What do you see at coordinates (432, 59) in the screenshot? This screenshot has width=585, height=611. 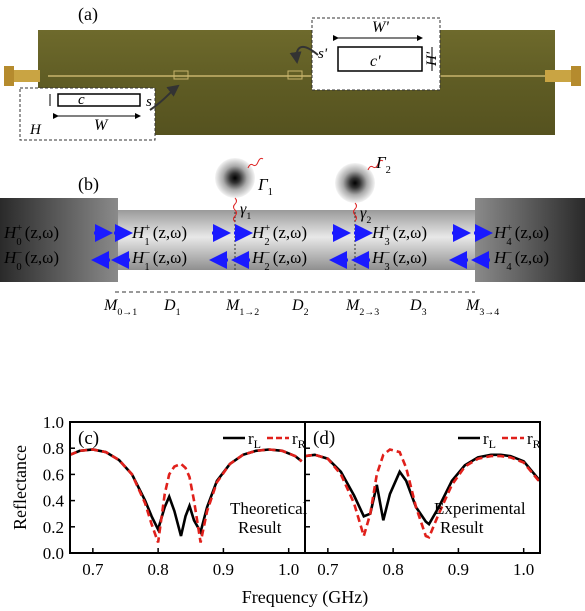 I see `dimension-label: H'` at bounding box center [432, 59].